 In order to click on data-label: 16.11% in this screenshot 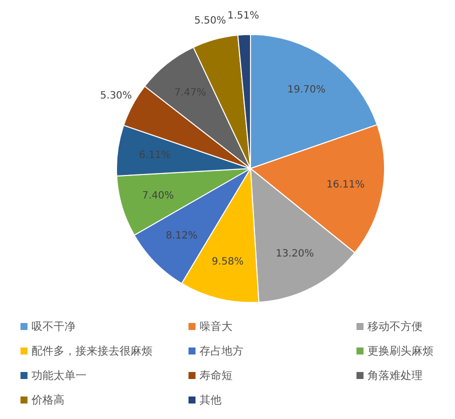, I will do `click(345, 185)`.